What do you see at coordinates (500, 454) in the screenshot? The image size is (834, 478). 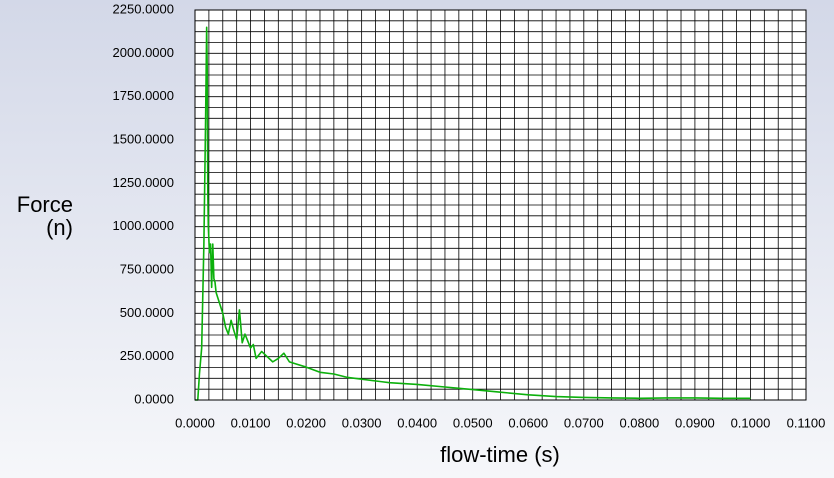 I see `x-axis-title: flow-time (s)` at bounding box center [500, 454].